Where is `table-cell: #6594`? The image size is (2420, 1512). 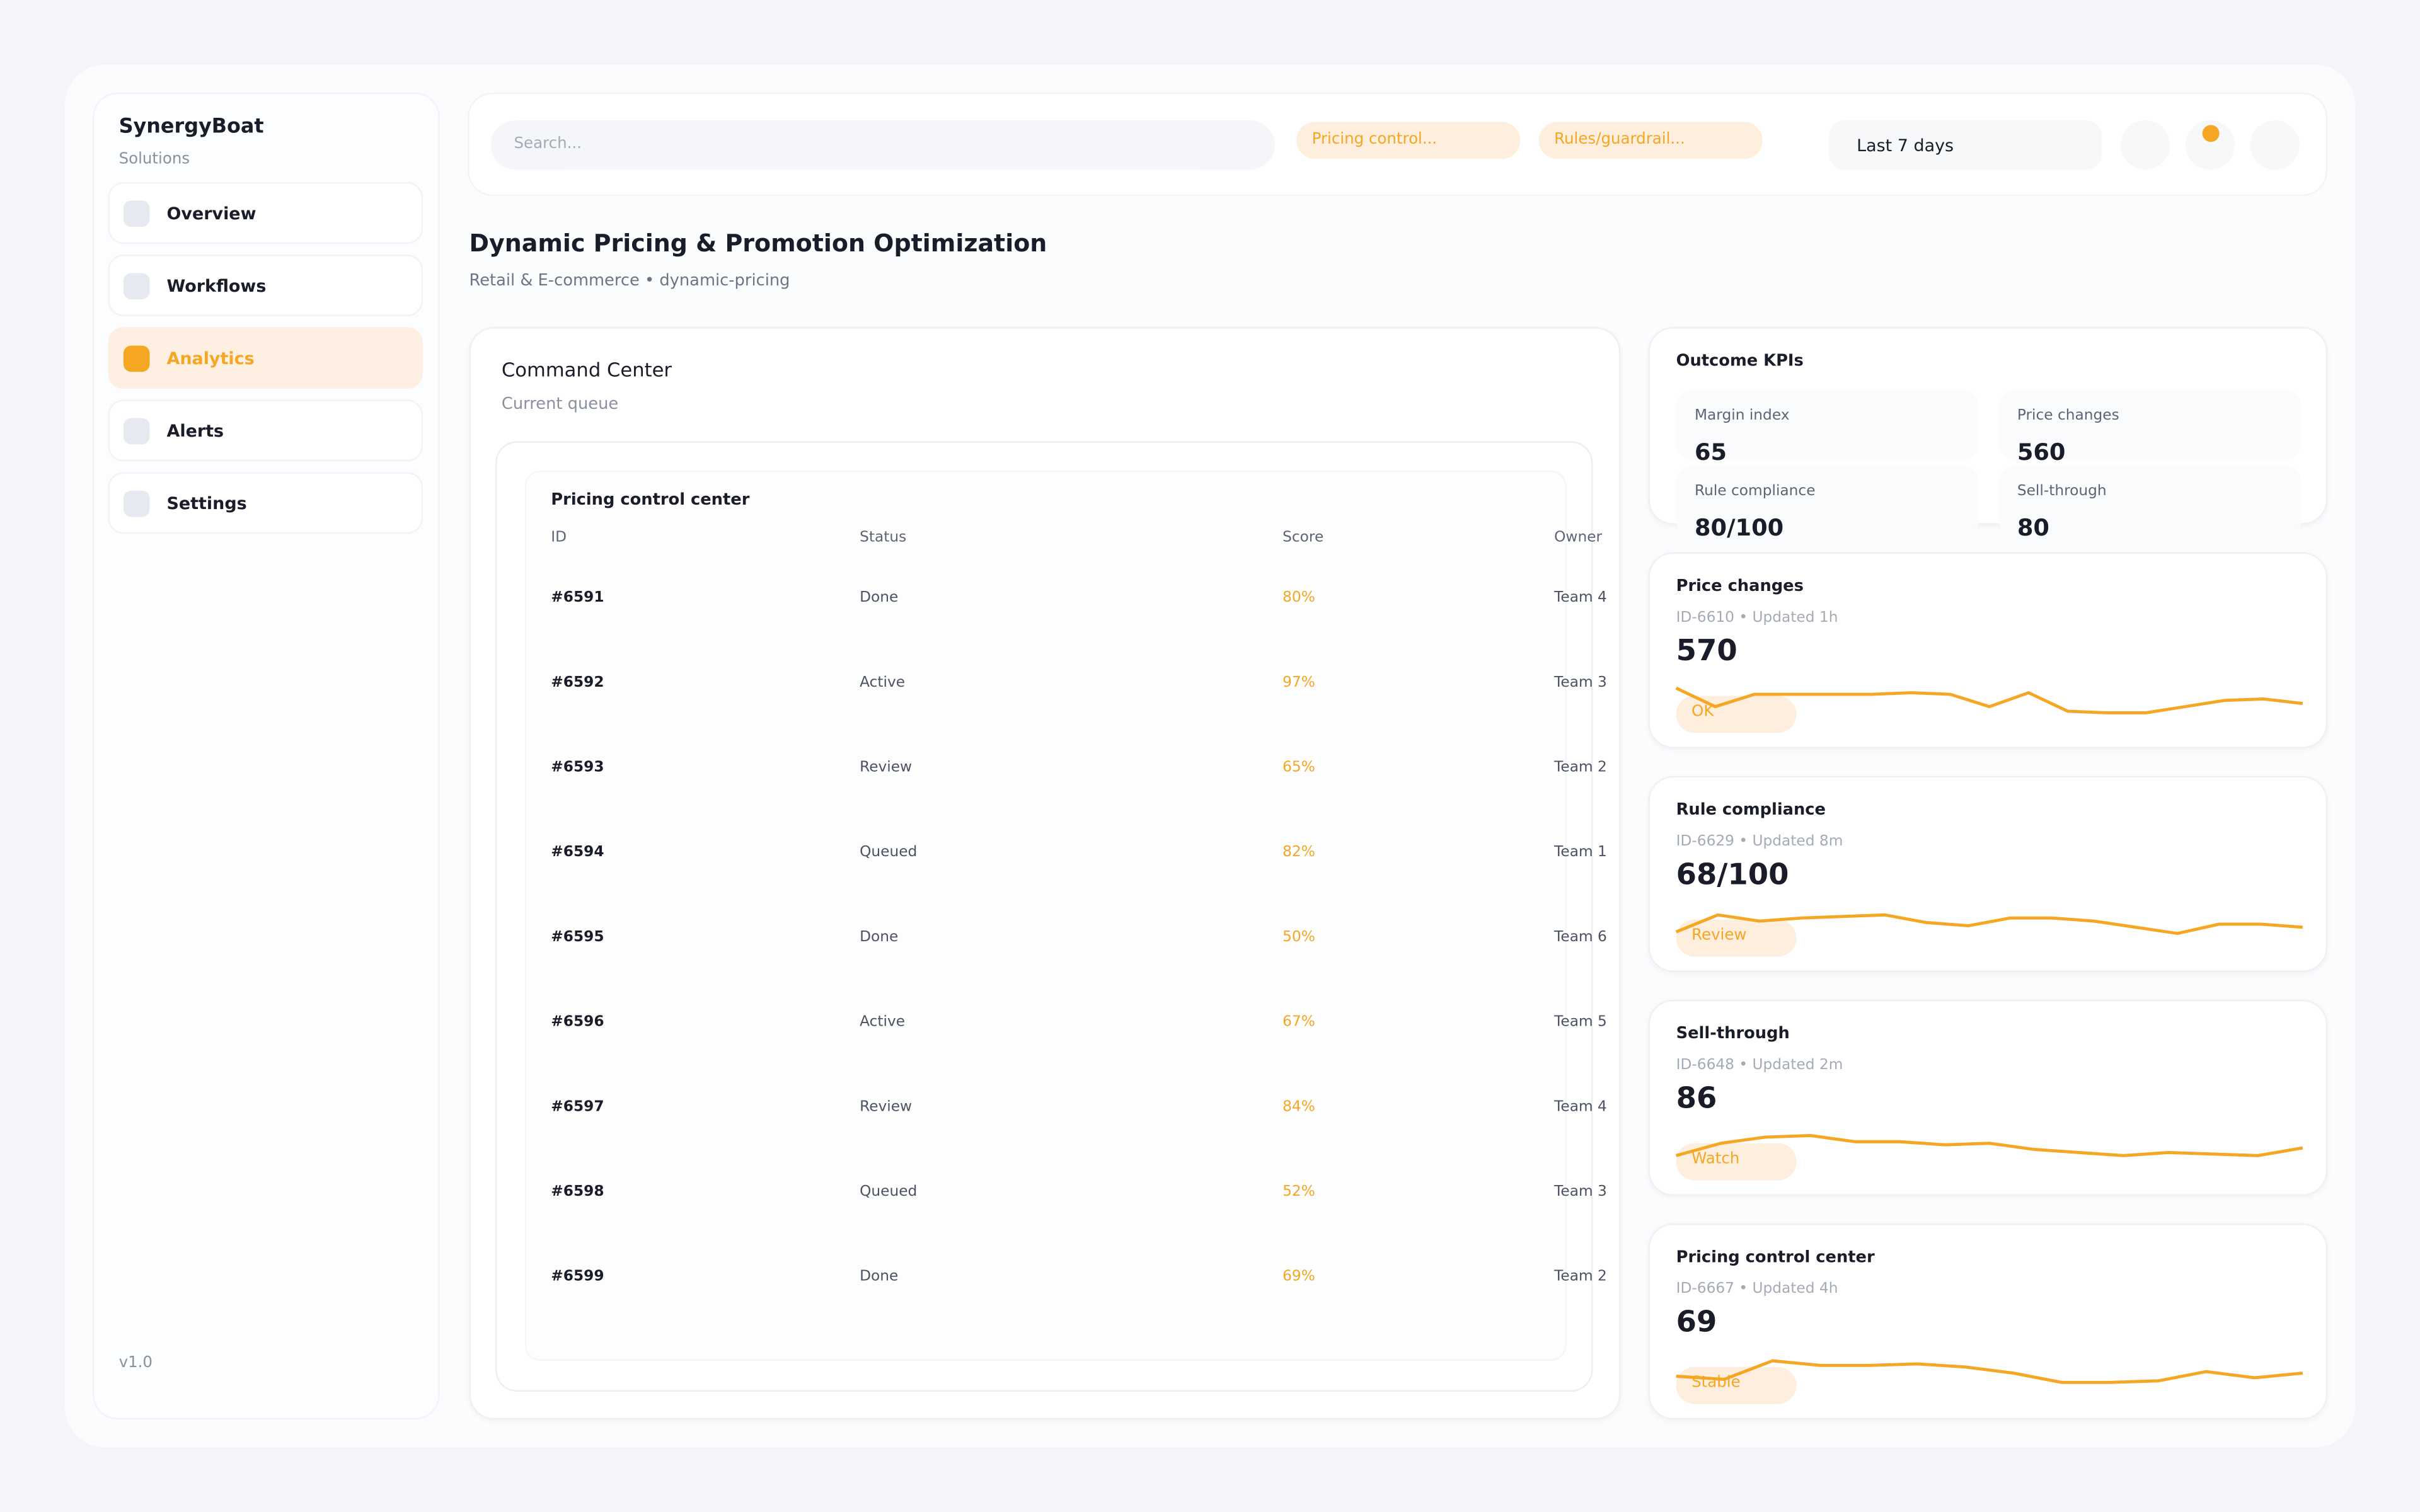
table-cell: #6594 is located at coordinates (577, 852).